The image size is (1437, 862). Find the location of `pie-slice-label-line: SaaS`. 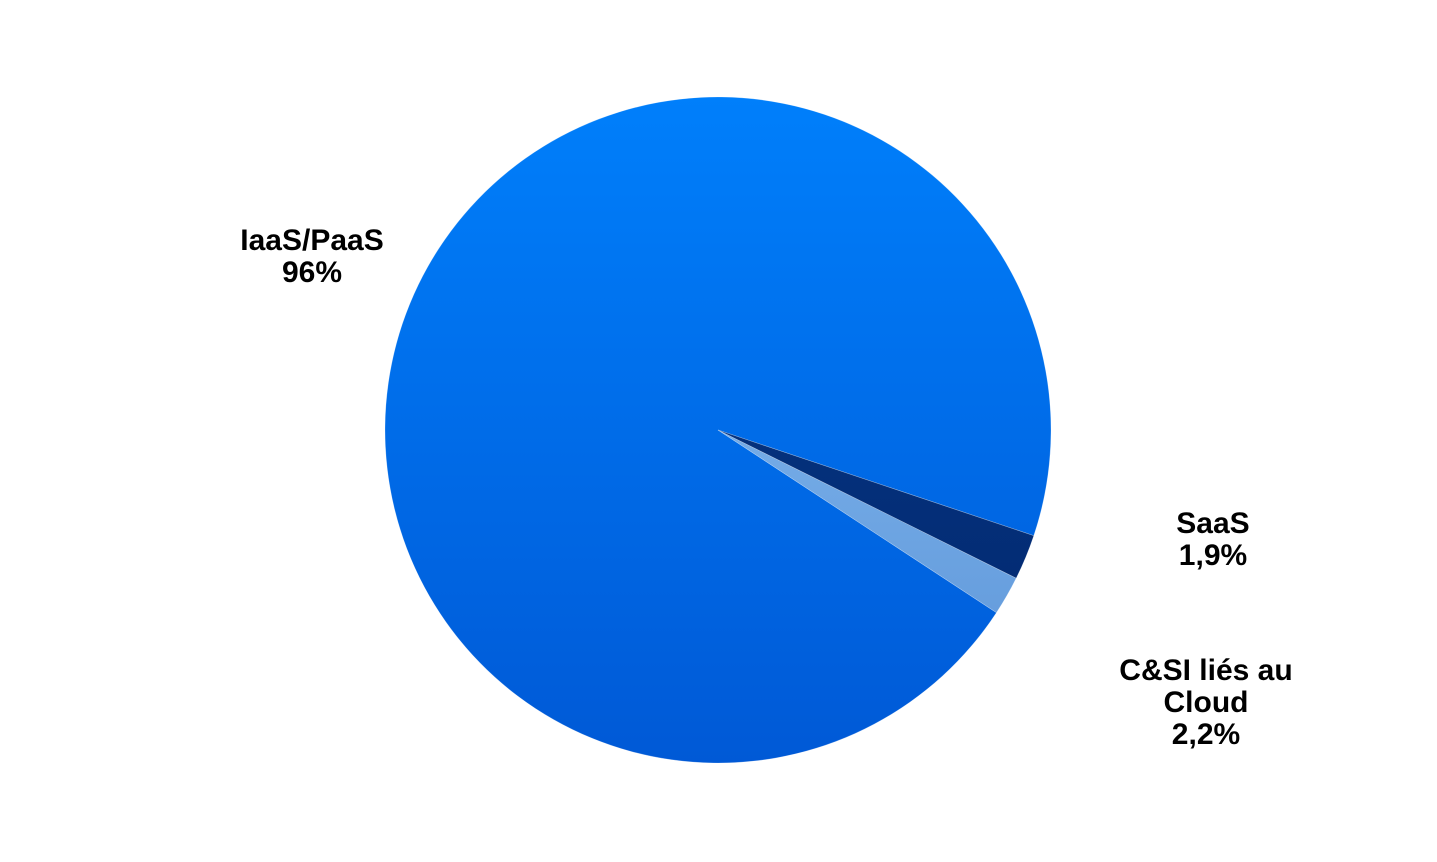

pie-slice-label-line: SaaS is located at coordinates (1212, 523).